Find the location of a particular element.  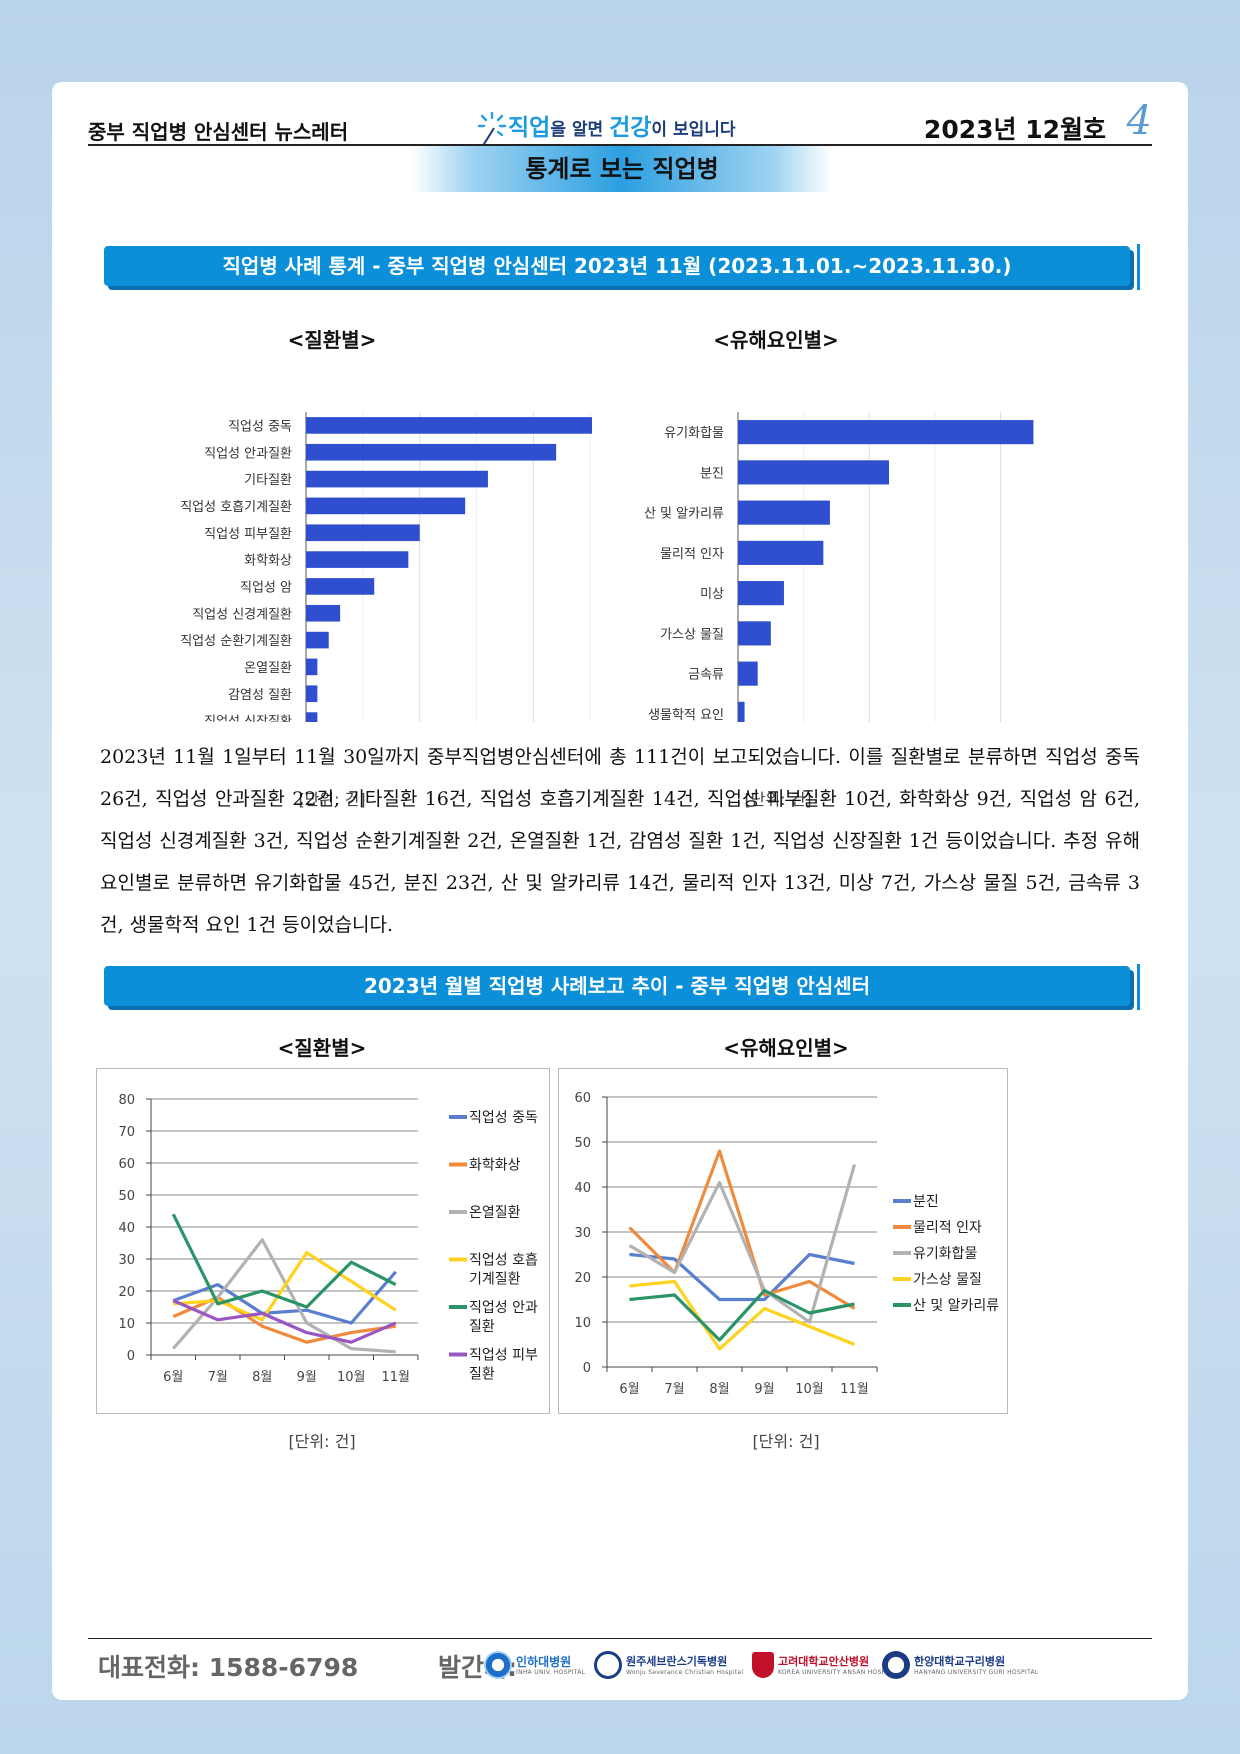

slogan-logo: 직업을 알면 건강이 보입니다 is located at coordinates (626, 128).